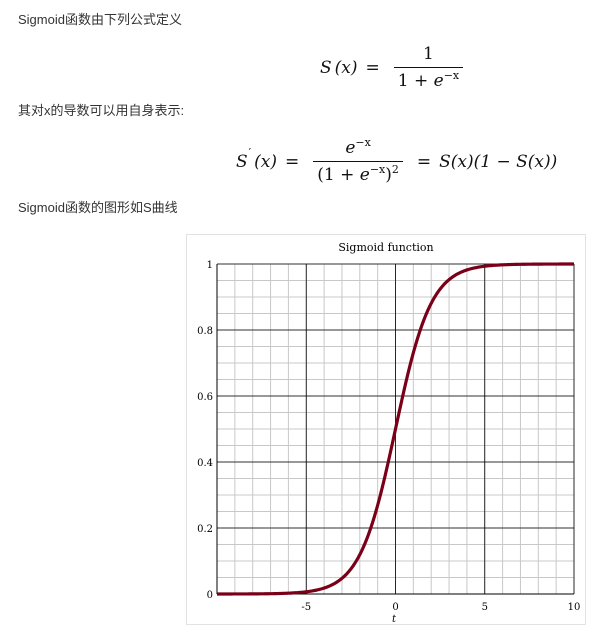  Describe the element at coordinates (385, 247) in the screenshot. I see `chart-title: Sigmoid function` at that location.